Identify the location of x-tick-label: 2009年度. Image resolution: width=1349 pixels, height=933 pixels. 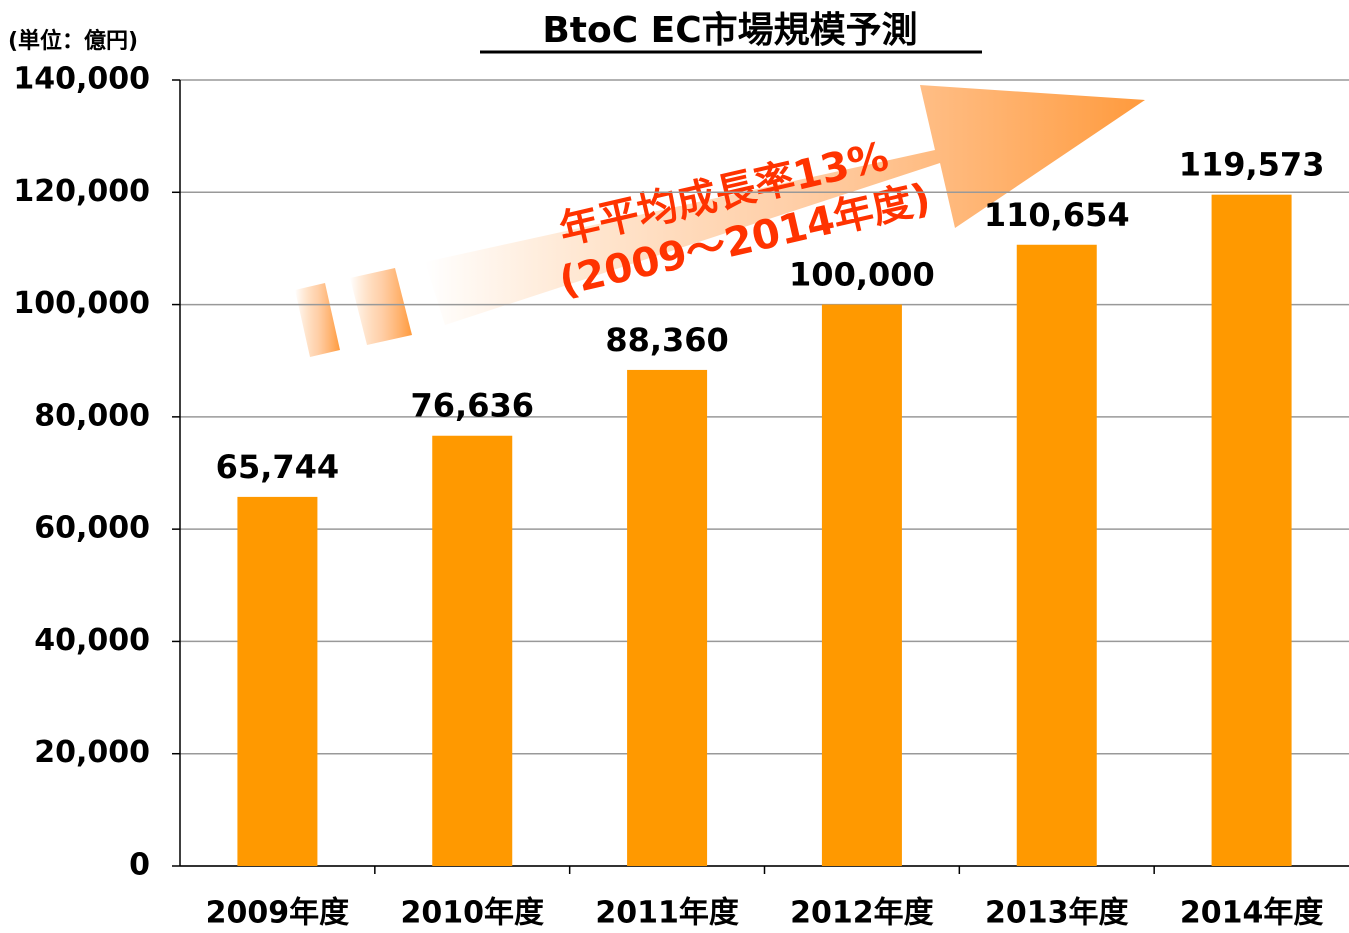
(278, 913).